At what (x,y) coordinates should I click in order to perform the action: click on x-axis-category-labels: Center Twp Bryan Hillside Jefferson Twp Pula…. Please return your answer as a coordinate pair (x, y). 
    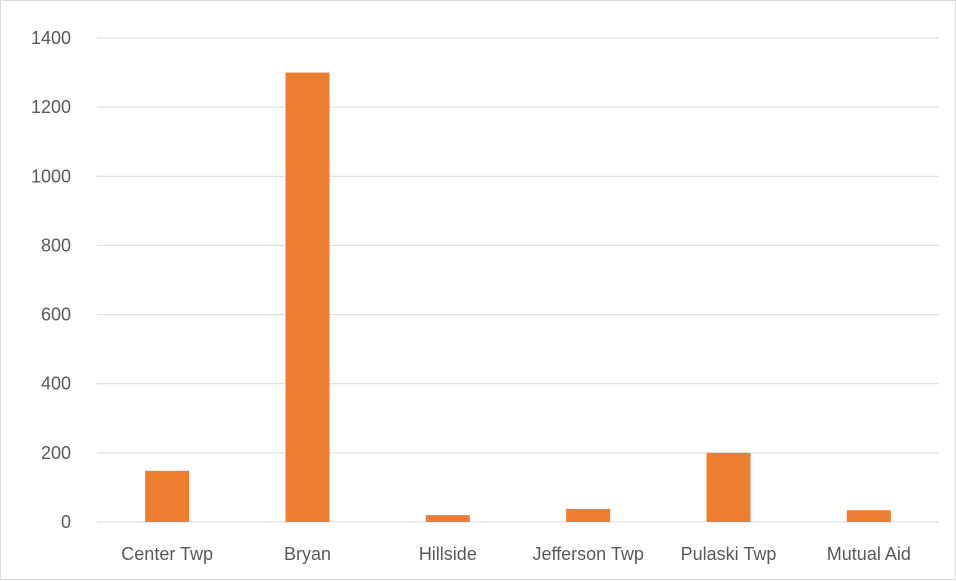
    Looking at the image, I should click on (516, 554).